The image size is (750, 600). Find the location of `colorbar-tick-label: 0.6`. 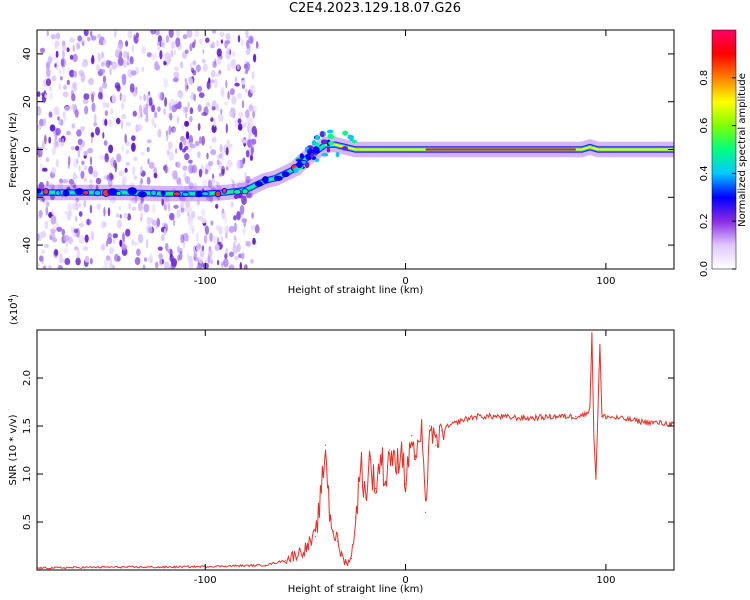

colorbar-tick-label: 0.6 is located at coordinates (704, 126).